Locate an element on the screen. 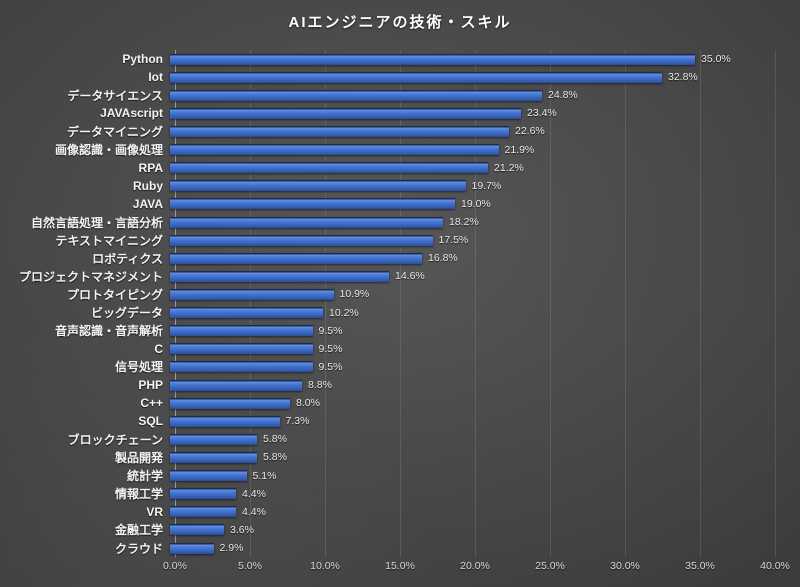 This screenshot has height=587, width=800. bar-value-label: 8.8% is located at coordinates (320, 385).